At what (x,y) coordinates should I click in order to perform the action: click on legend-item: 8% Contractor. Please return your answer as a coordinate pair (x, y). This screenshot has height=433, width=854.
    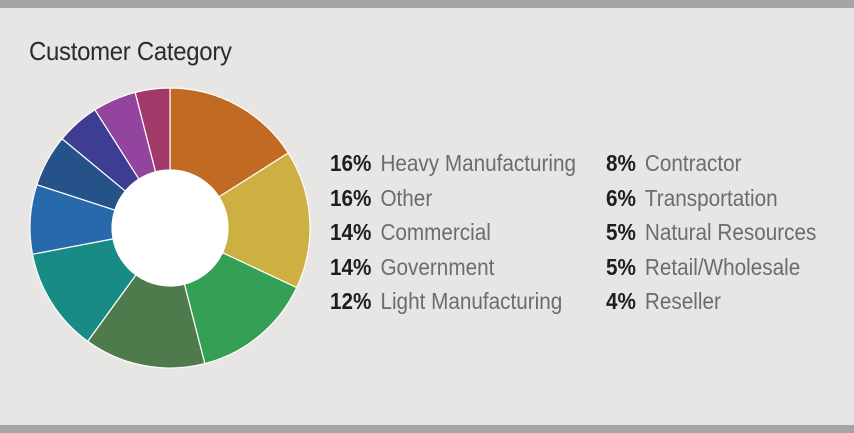
    Looking at the image, I should click on (711, 165).